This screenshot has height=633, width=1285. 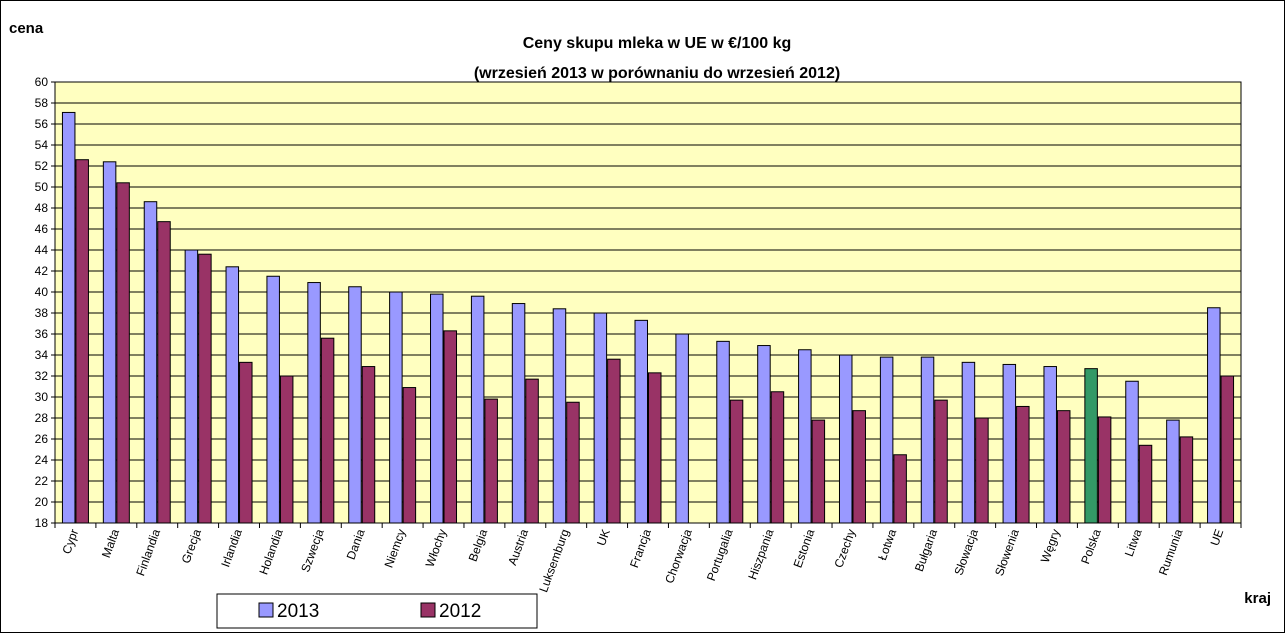 What do you see at coordinates (42, 523) in the screenshot?
I see `y-tick-label: 18` at bounding box center [42, 523].